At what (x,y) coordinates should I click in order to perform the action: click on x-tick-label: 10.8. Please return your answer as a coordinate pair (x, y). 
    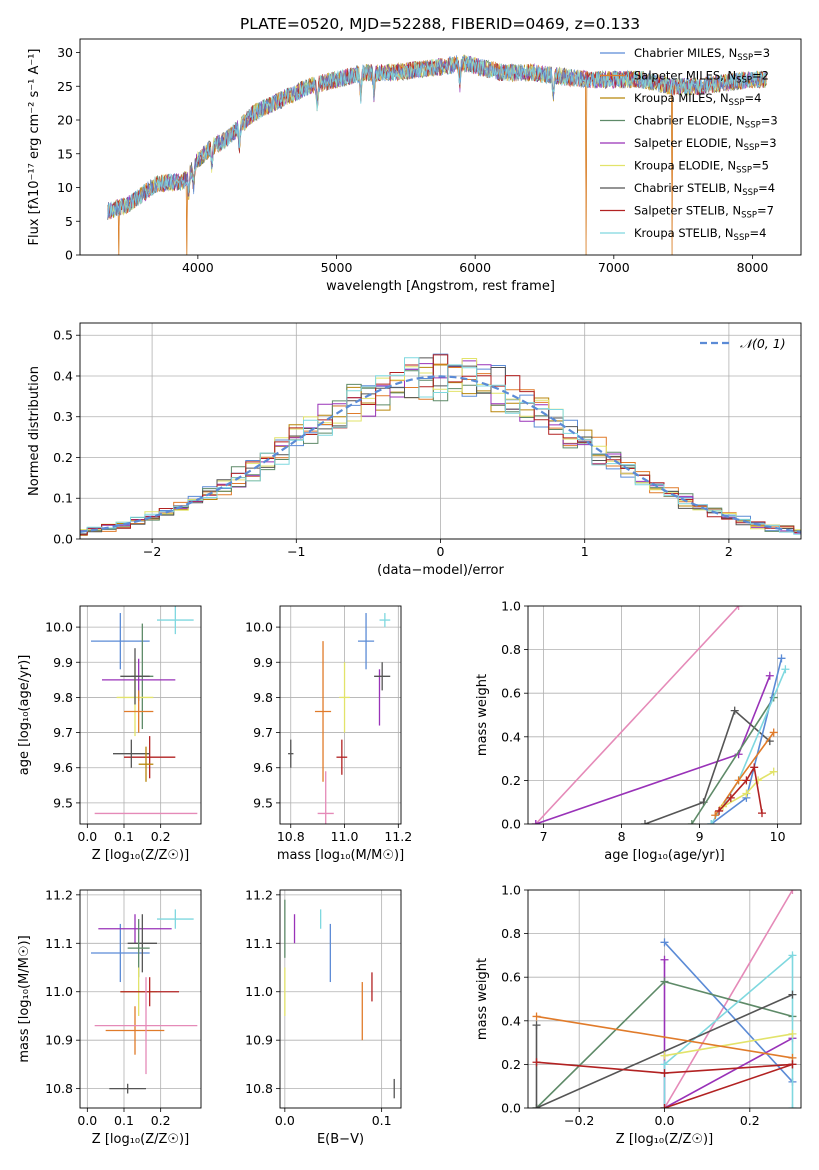
    Looking at the image, I should click on (291, 836).